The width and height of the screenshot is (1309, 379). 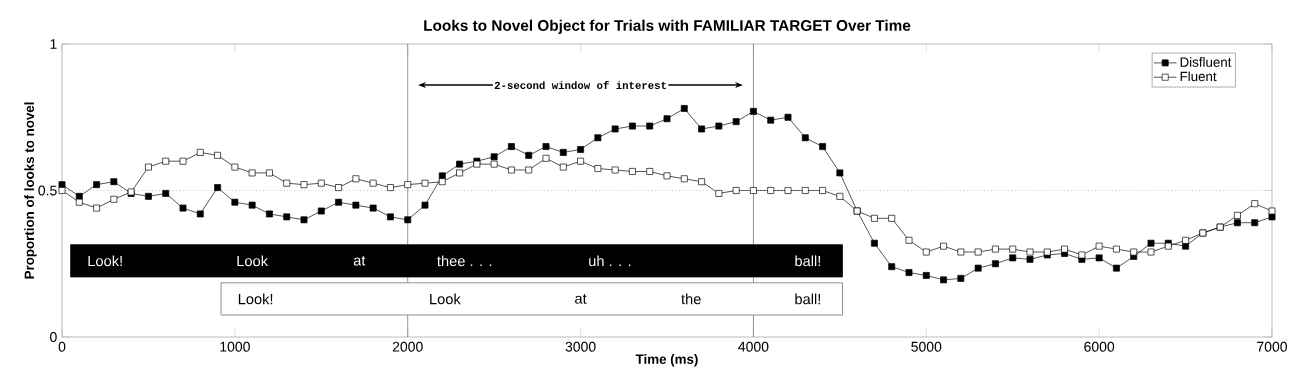 I want to click on legend-label: Fluent, so click(x=1198, y=76).